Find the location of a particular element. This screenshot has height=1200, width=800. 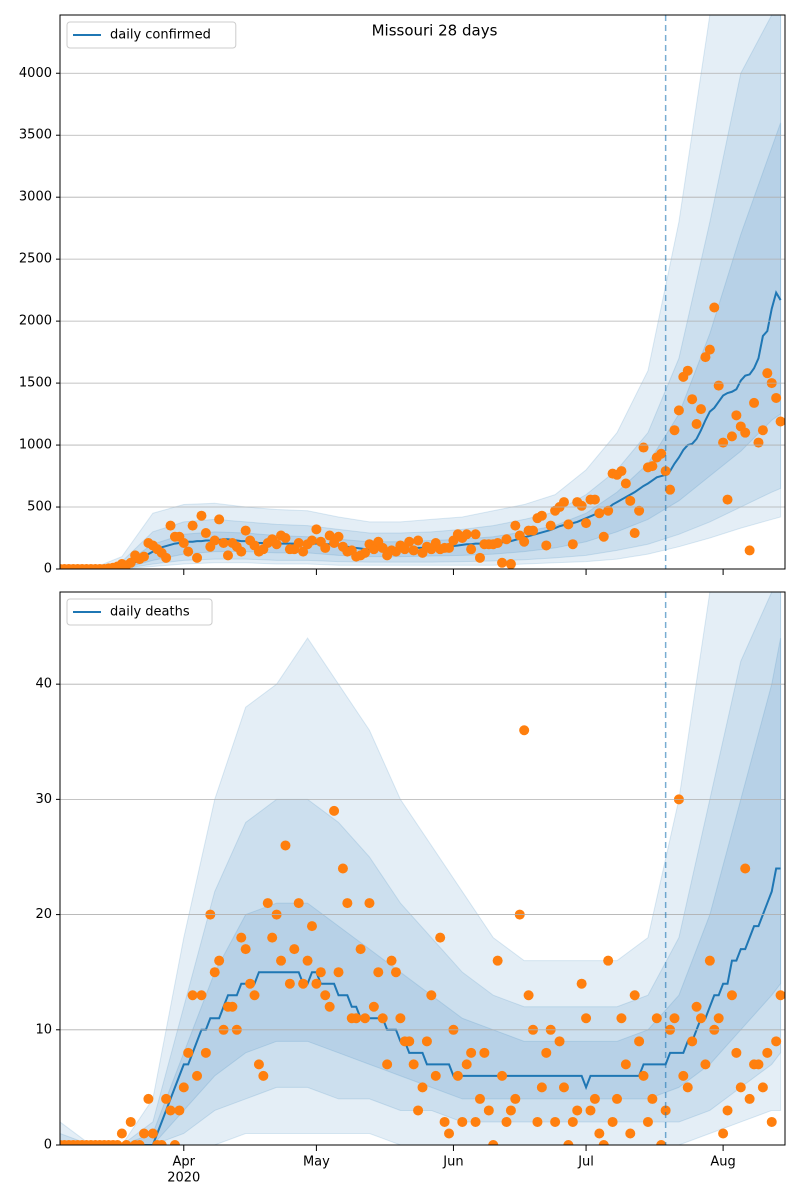

x-tick-label: May is located at coordinates (316, 1162).